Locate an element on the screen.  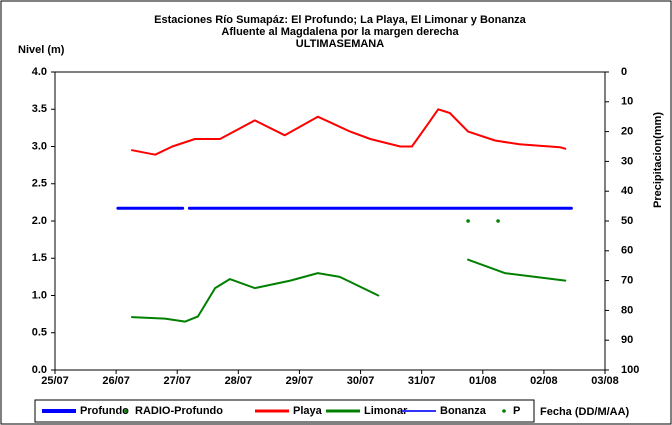
x-tick-label: 03/08 is located at coordinates (605, 381).